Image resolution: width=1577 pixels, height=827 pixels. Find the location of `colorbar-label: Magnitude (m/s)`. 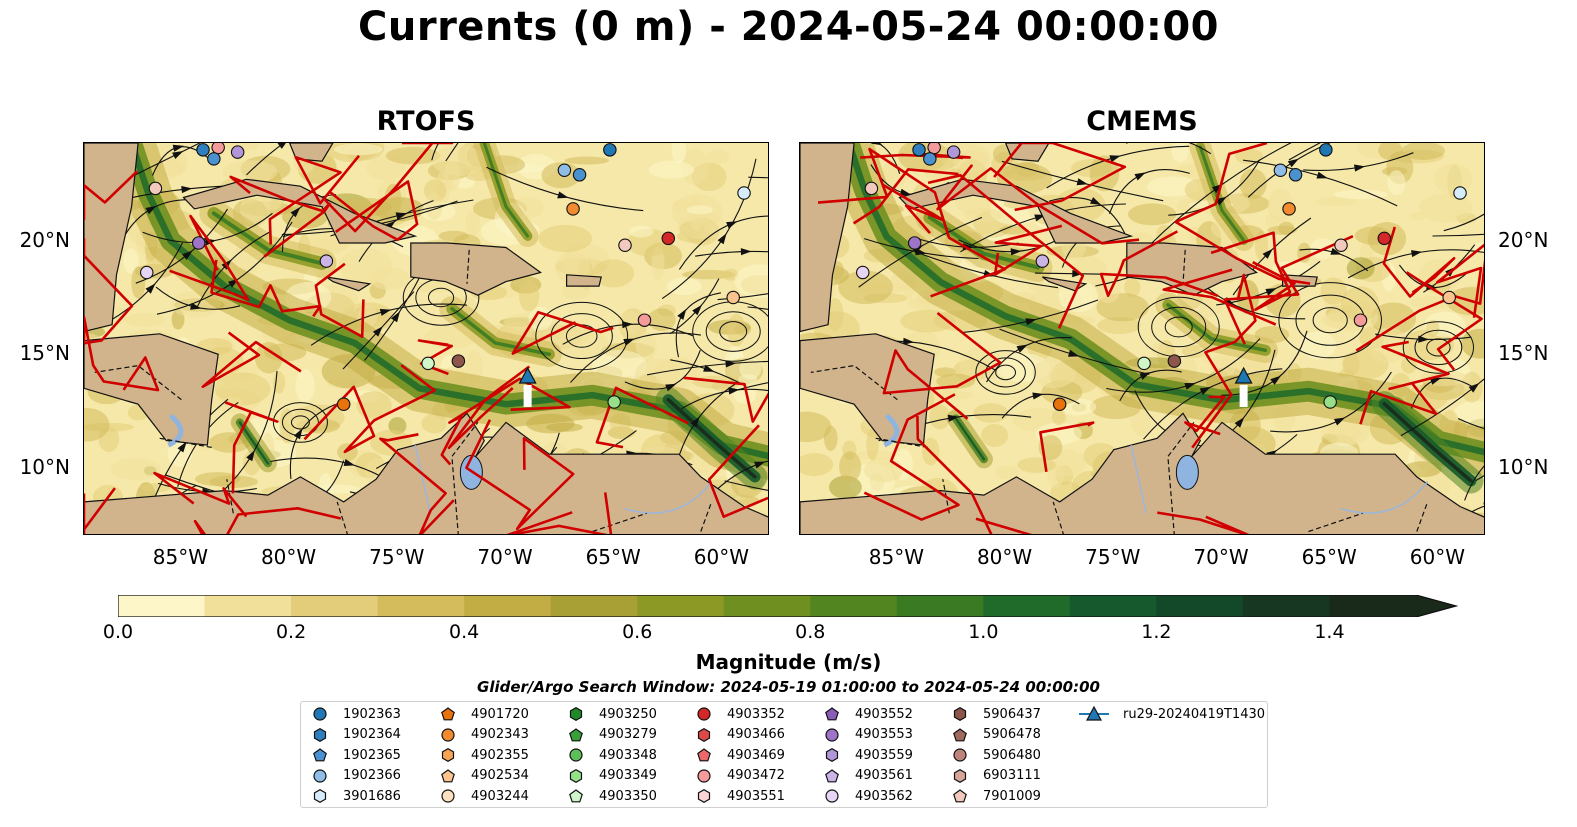

colorbar-label: Magnitude (m/s) is located at coordinates (788, 662).